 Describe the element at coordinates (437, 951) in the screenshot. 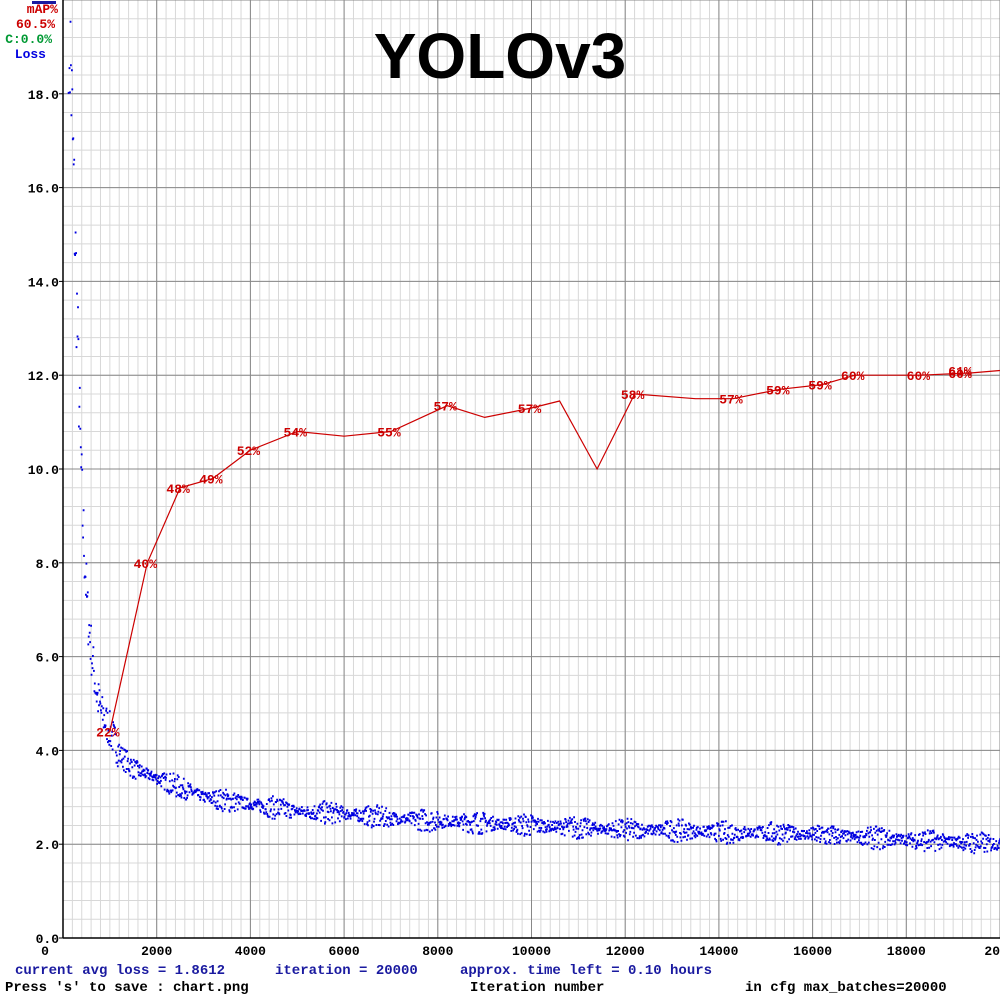

I see `x-tick-label: 8000` at that location.